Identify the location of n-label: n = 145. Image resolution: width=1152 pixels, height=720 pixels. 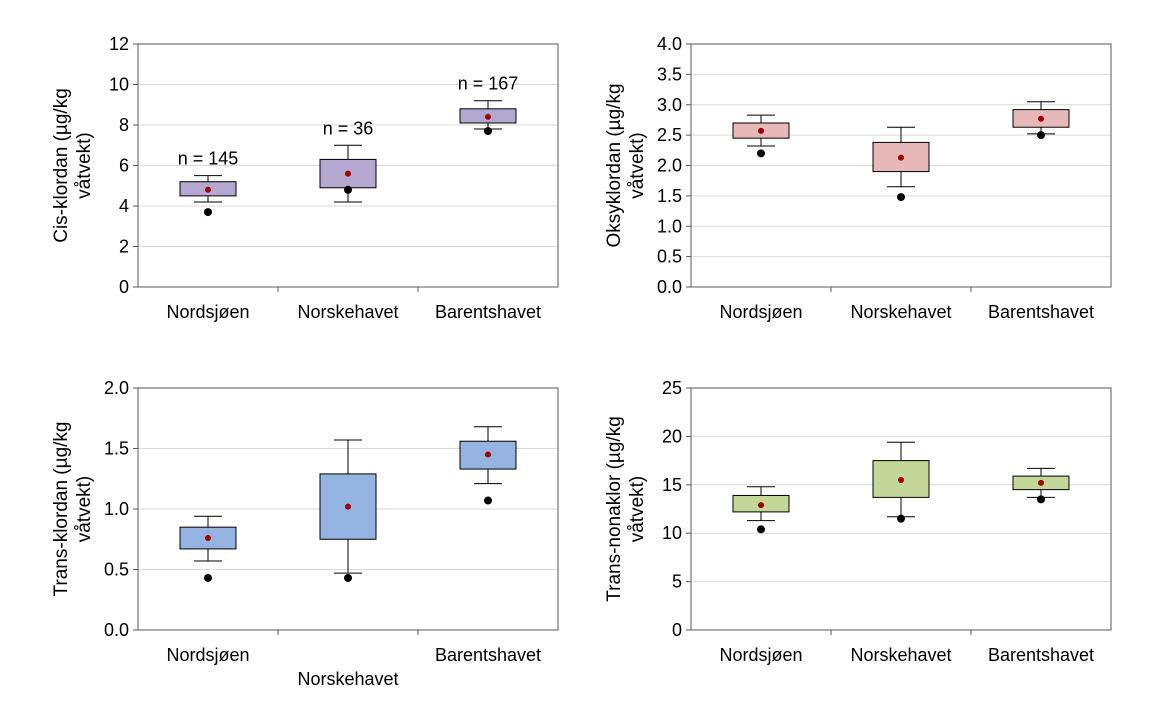
(208, 159).